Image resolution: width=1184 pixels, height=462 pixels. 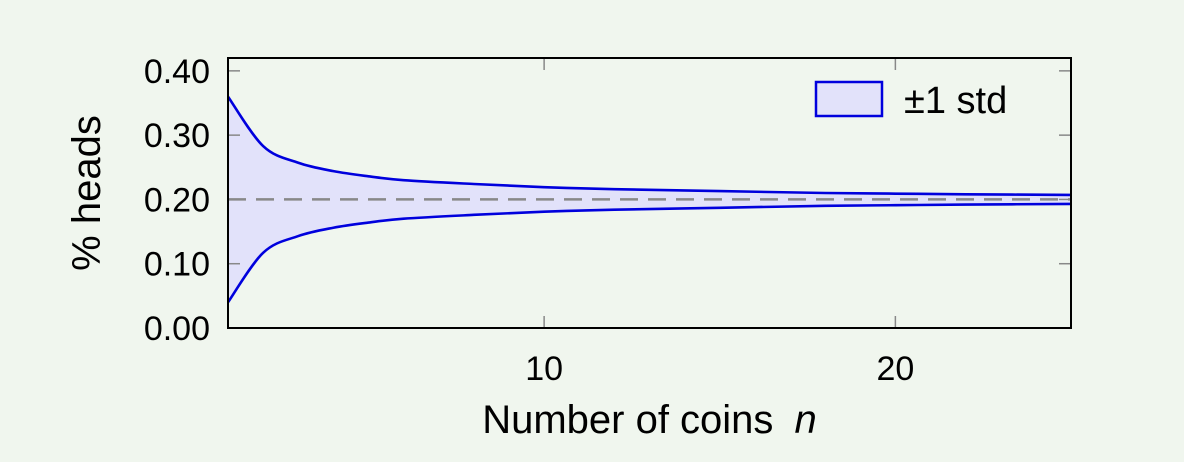 What do you see at coordinates (895, 369) in the screenshot?
I see `x-tick-label: 20` at bounding box center [895, 369].